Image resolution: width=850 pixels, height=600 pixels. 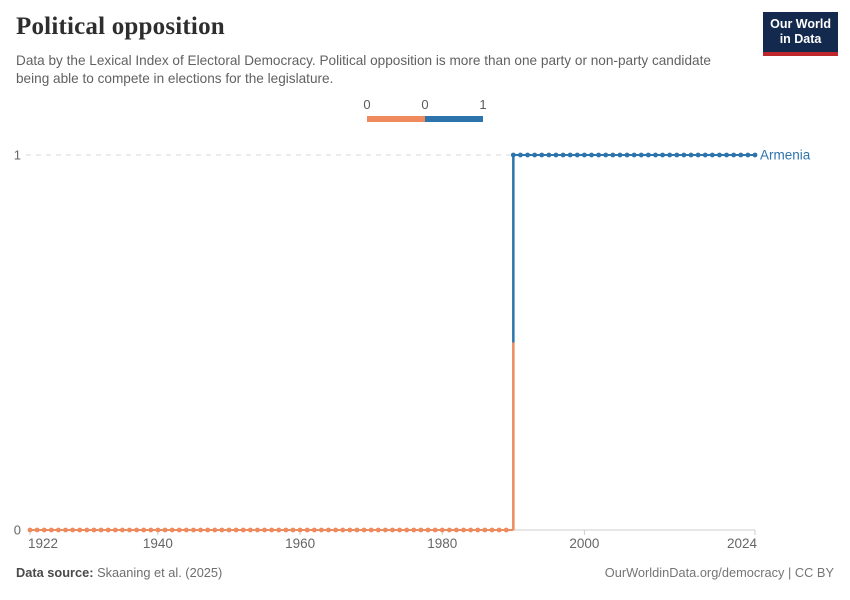 What do you see at coordinates (613, 155) in the screenshot?
I see `data-point-2004` at bounding box center [613, 155].